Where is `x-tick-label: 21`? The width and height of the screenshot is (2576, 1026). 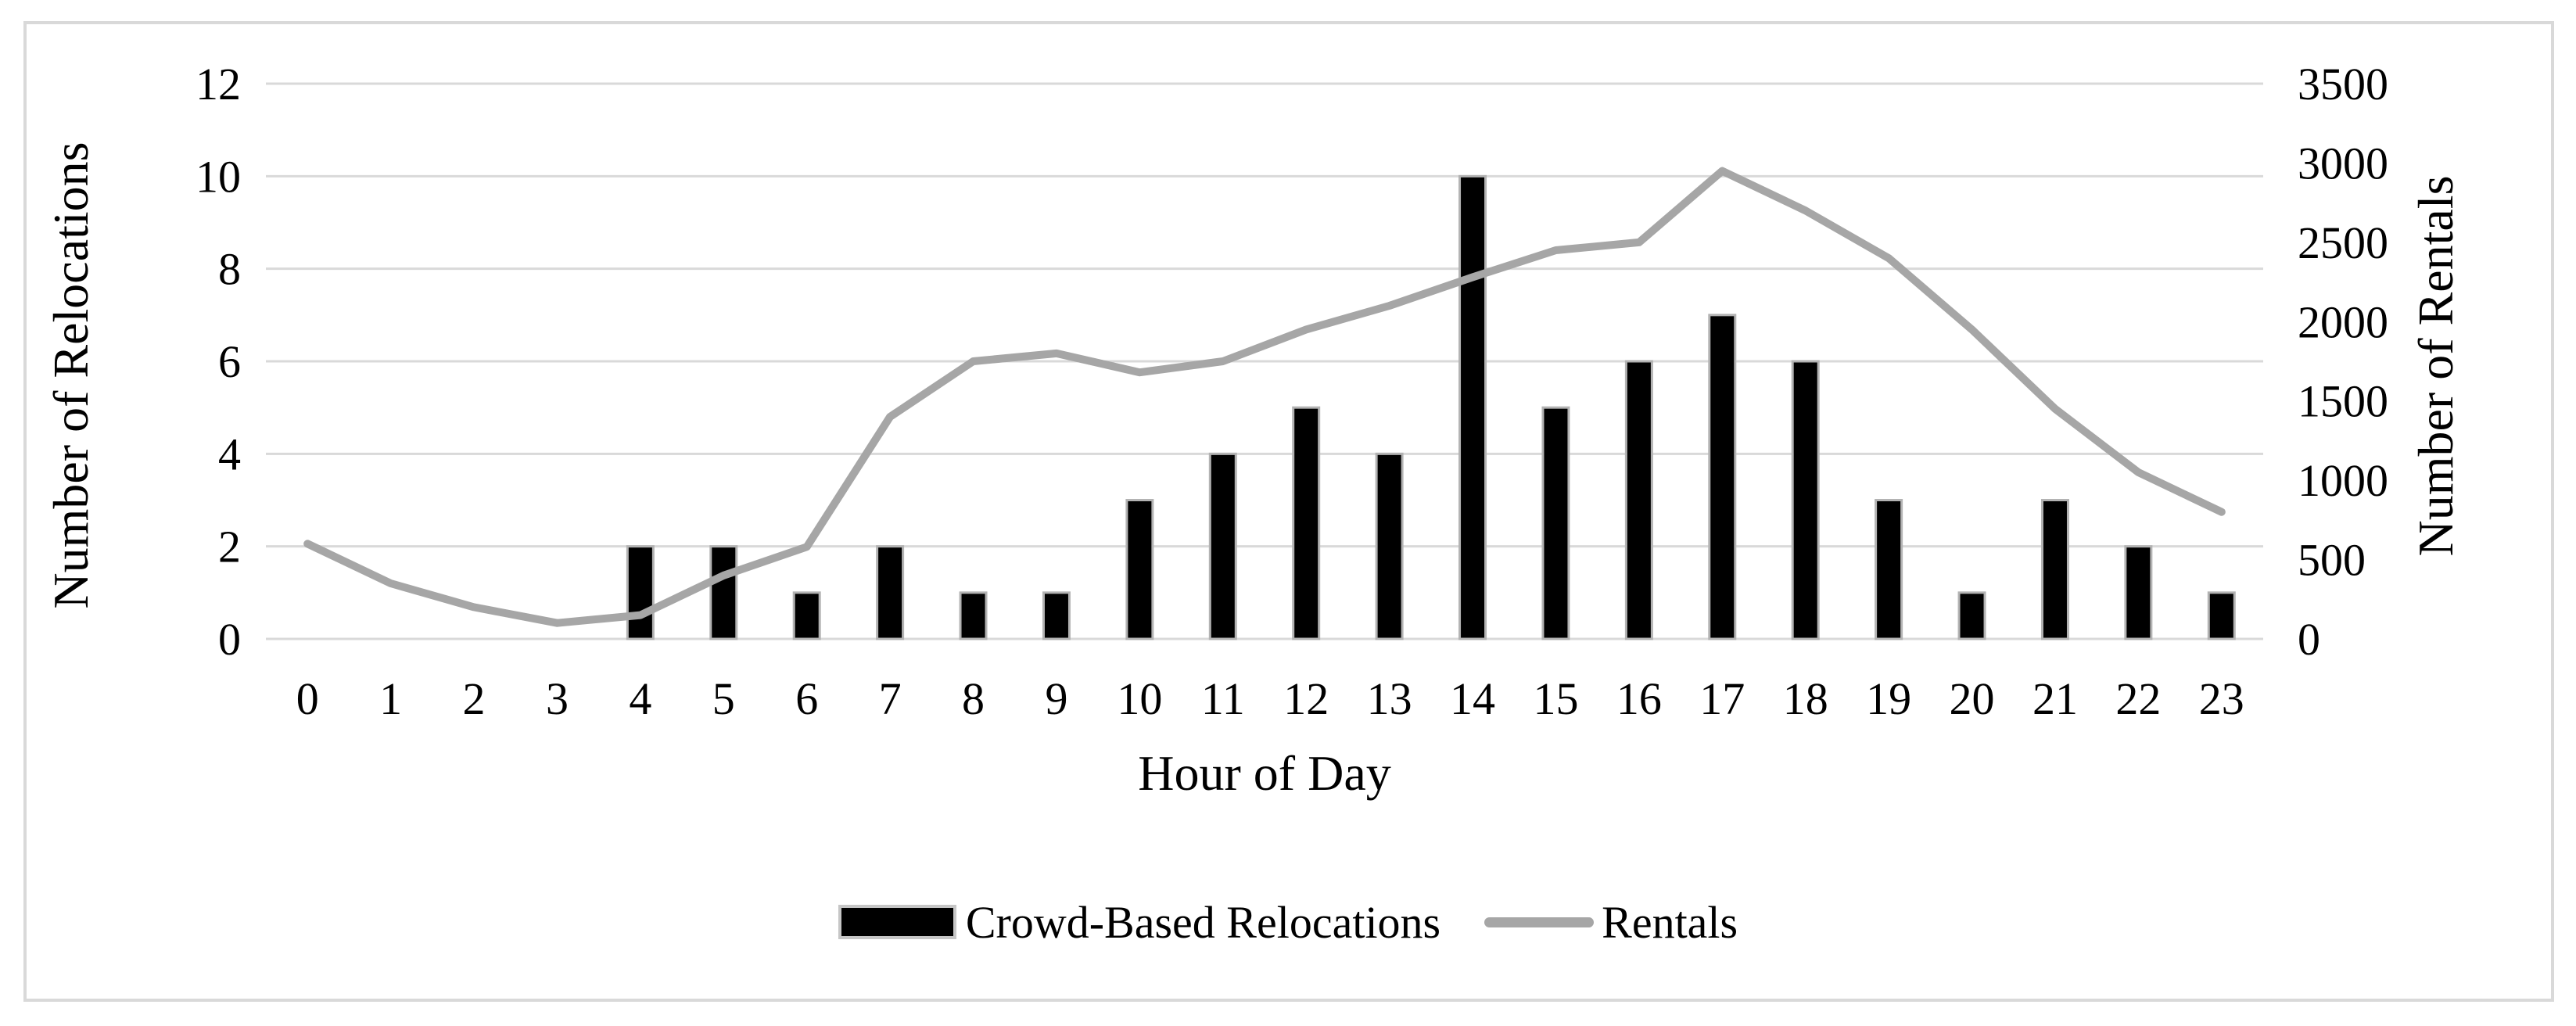 x-tick-label: 21 is located at coordinates (2055, 698).